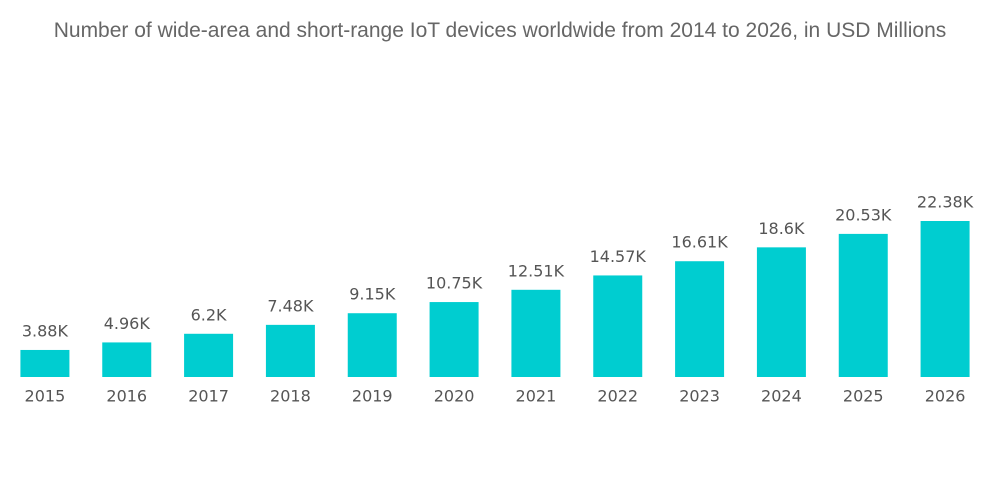 This screenshot has height=504, width=1000. What do you see at coordinates (372, 294) in the screenshot?
I see `value-label: 9.15K` at bounding box center [372, 294].